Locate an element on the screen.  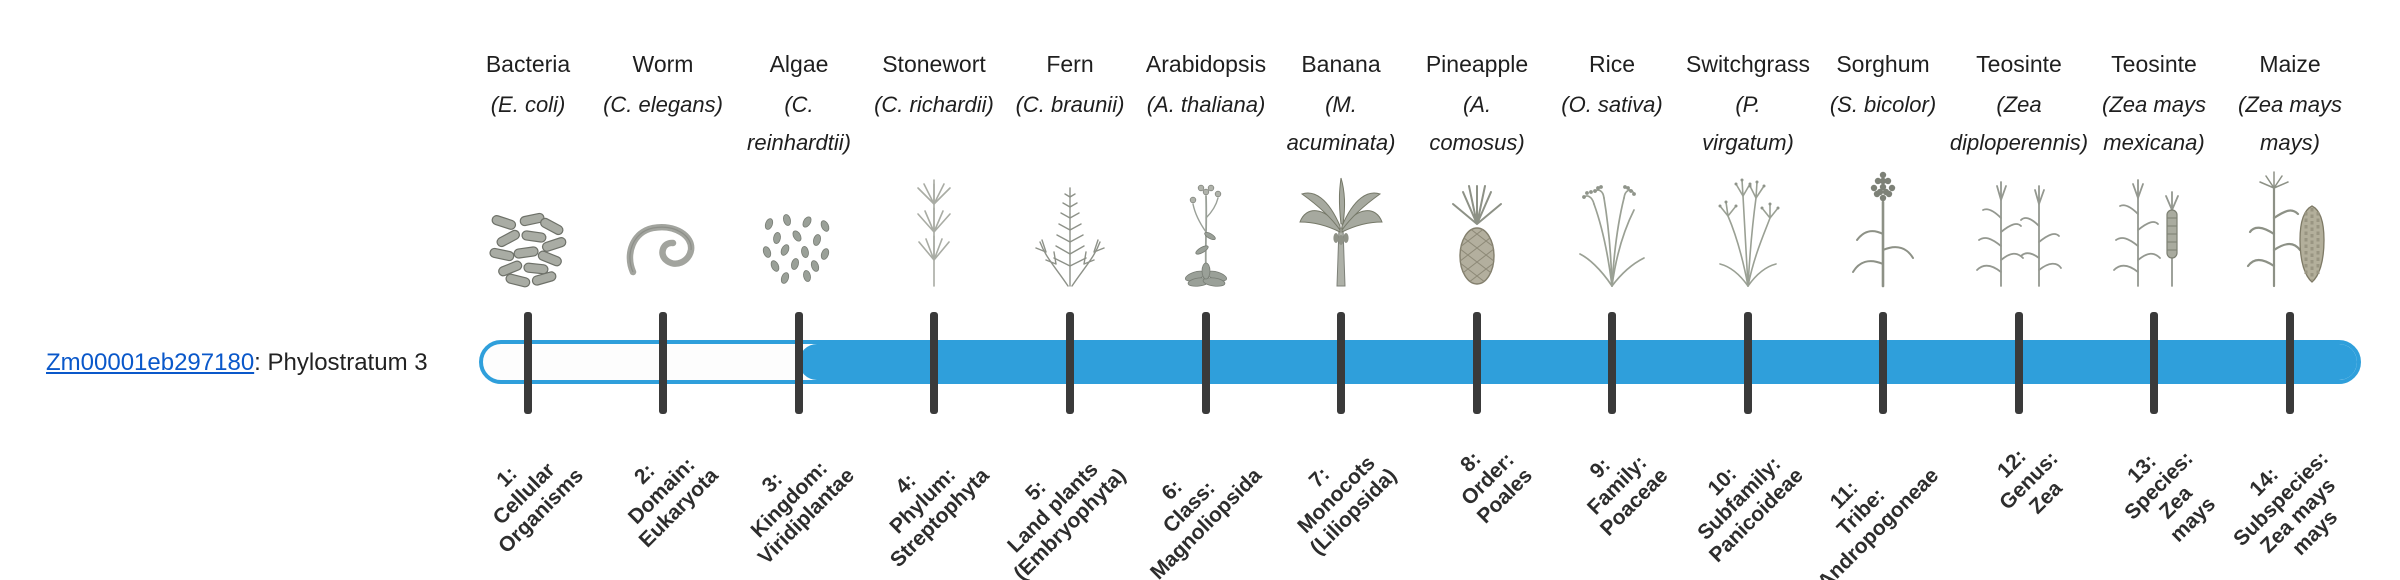
organism-column-banana: Banana (M. acuminata) is located at coordinates (1341, 168).